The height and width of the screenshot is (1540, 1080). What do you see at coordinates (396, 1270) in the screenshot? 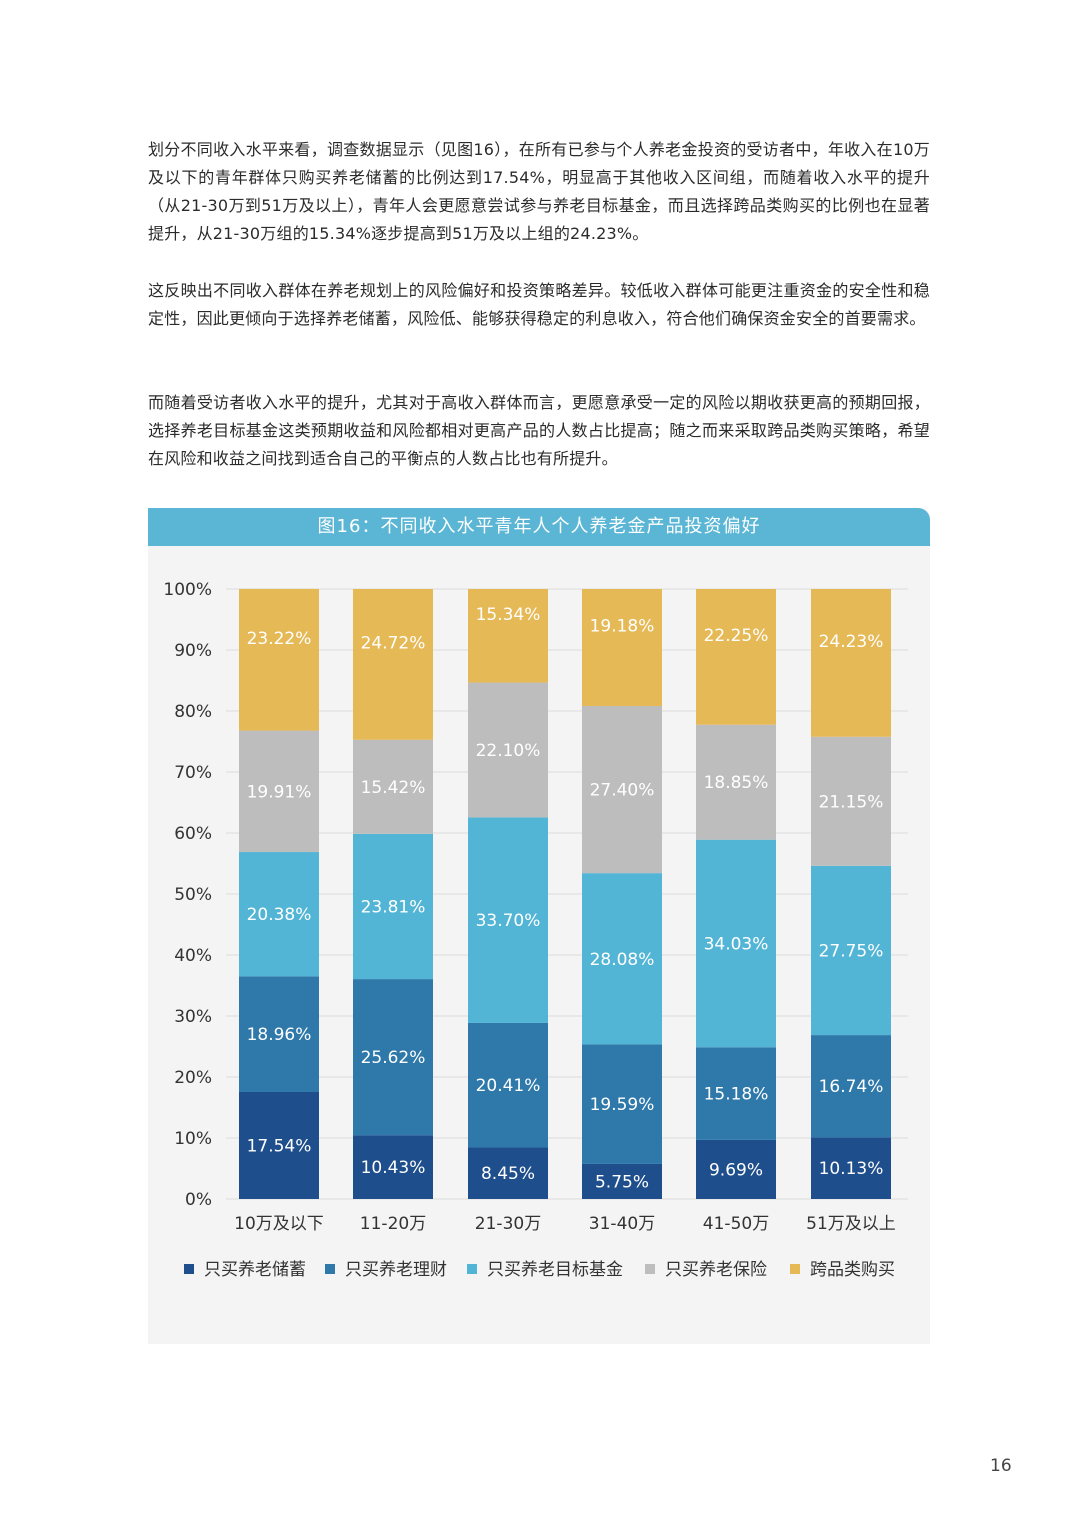
I see `legend-label: 只买养老理财` at bounding box center [396, 1270].